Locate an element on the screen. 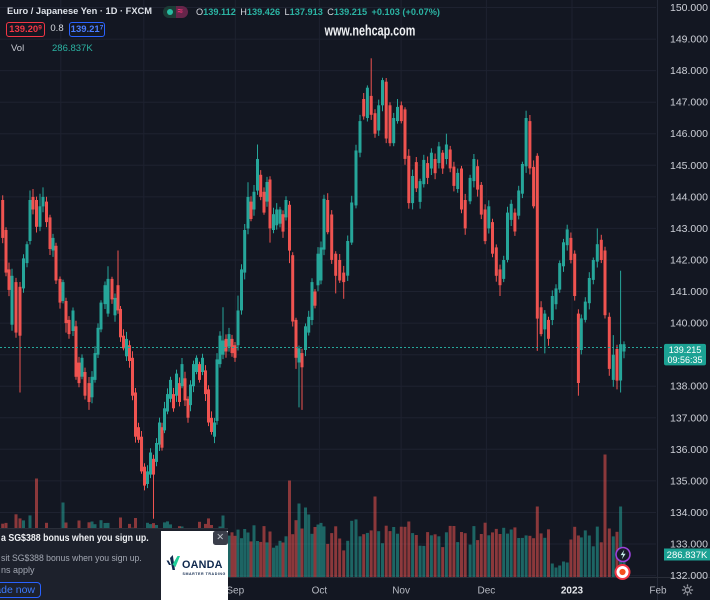 Image resolution: width=710 pixels, height=600 pixels. svg-text: 139.215 is located at coordinates (685, 350).